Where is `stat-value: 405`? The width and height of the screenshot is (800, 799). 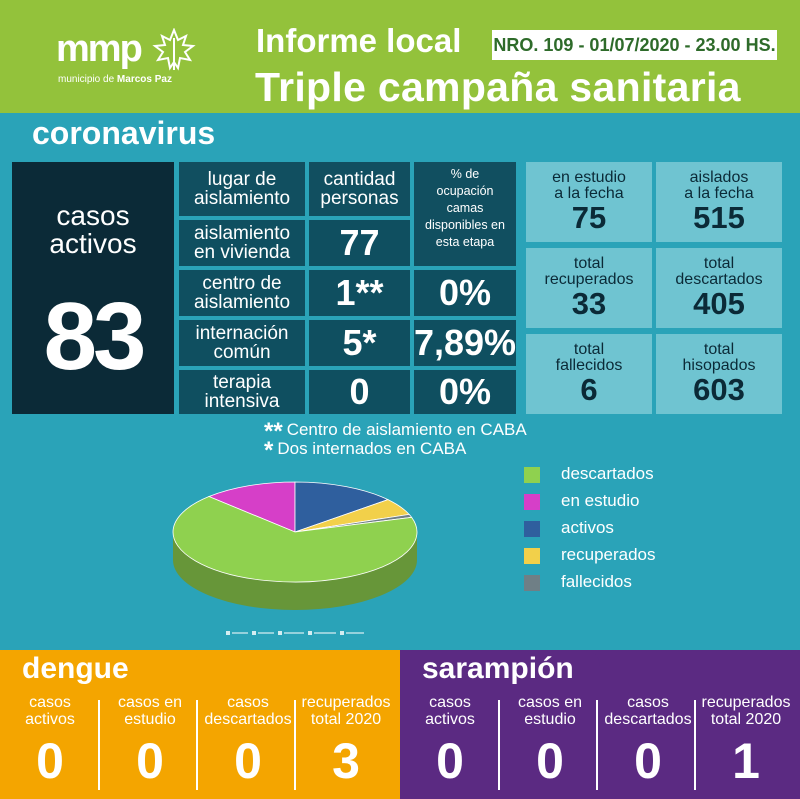 stat-value: 405 is located at coordinates (719, 303).